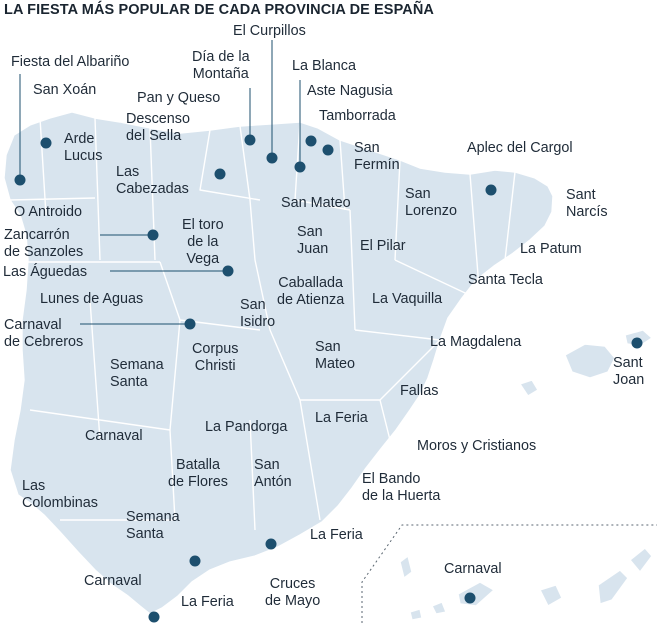 This screenshot has height=623, width=657. What do you see at coordinates (221, 65) in the screenshot?
I see `label-dia-montana: Día de la Montaña` at bounding box center [221, 65].